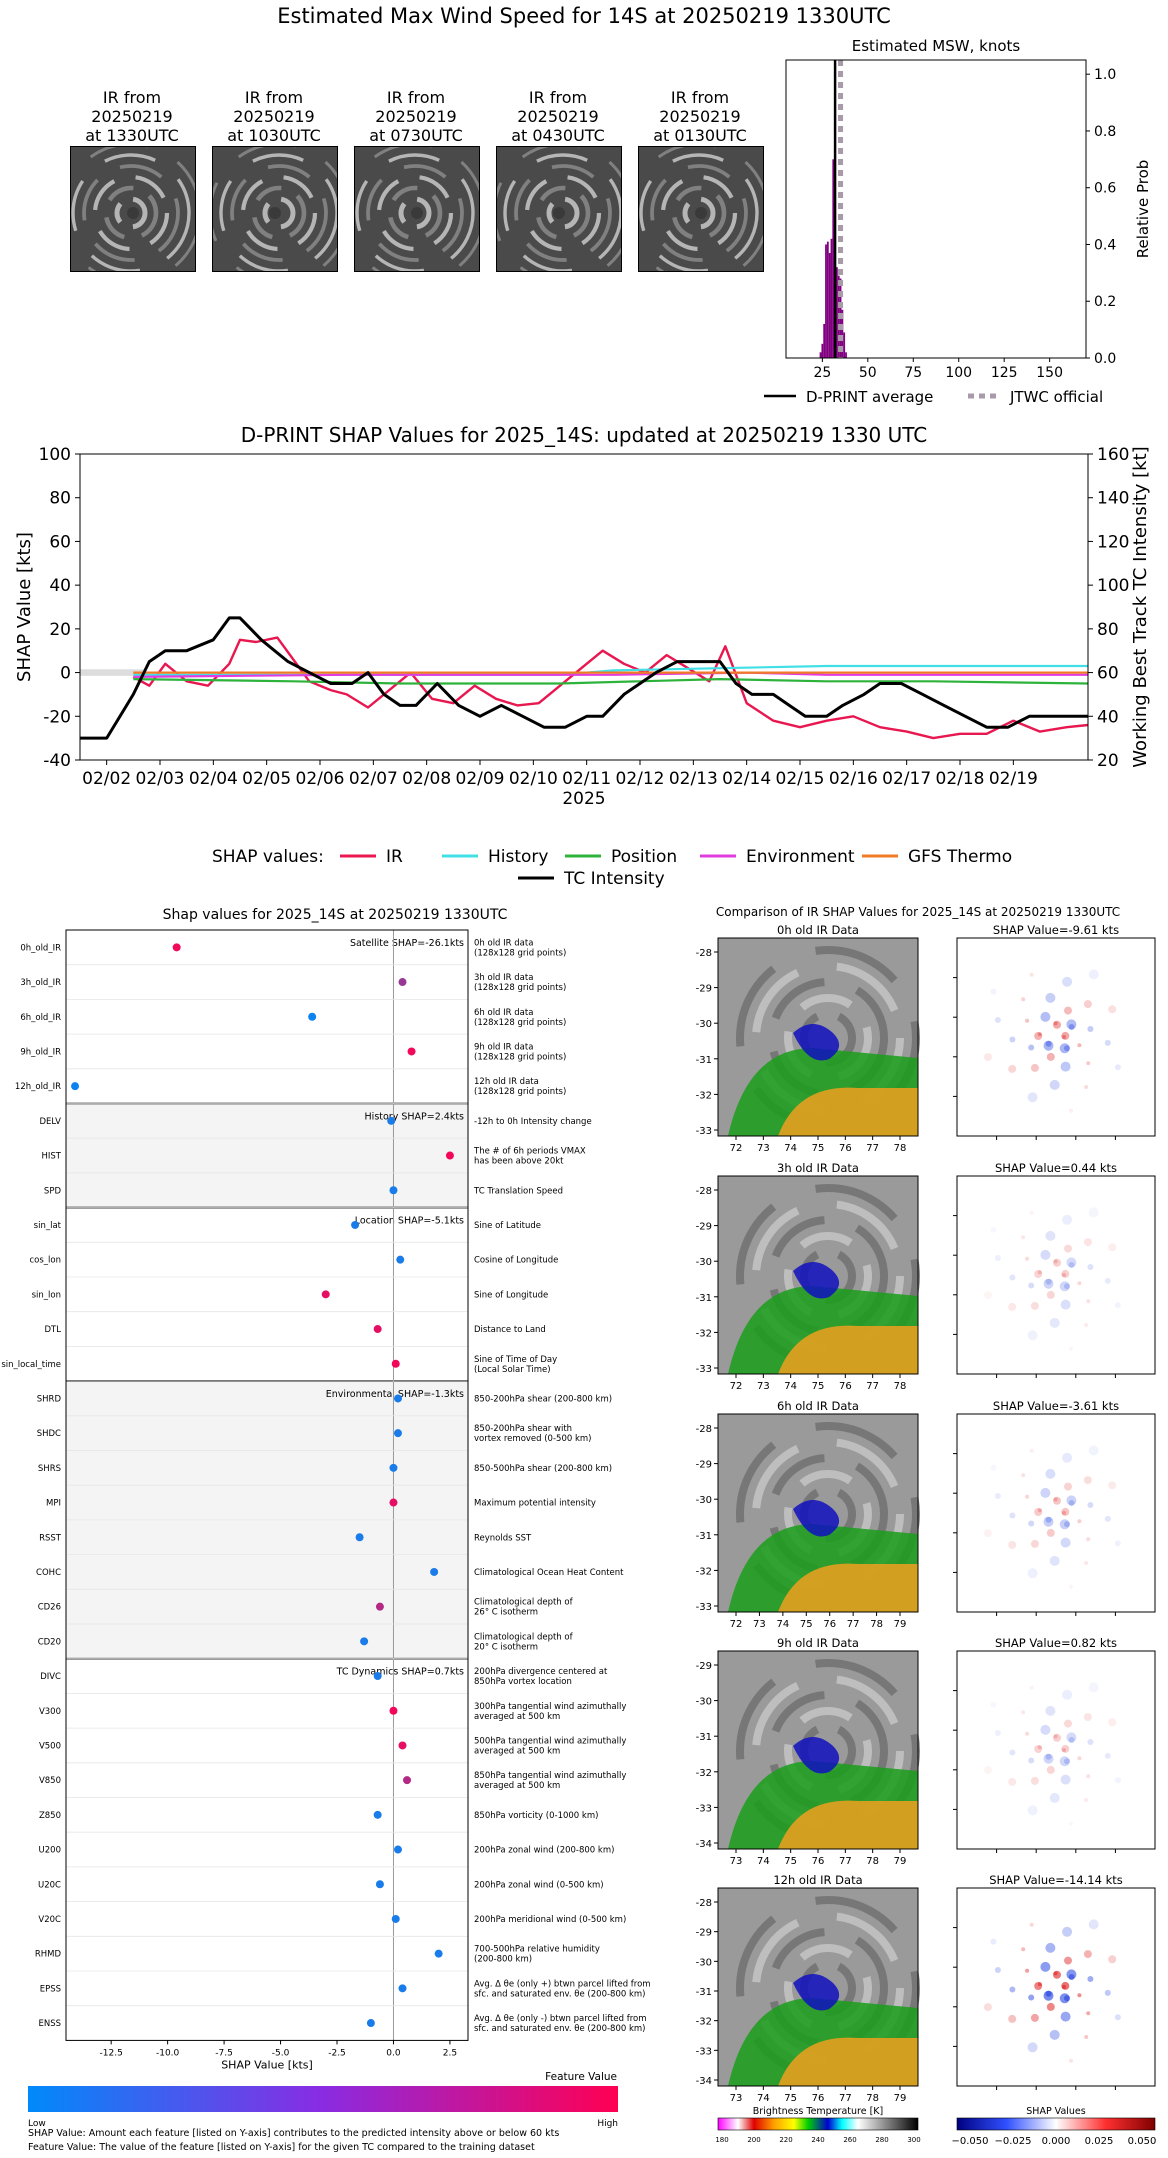 This screenshot has height=2158, width=1168. Describe the element at coordinates (168, 2053) in the screenshot. I see `bee-xtick-label: -10.0` at that location.